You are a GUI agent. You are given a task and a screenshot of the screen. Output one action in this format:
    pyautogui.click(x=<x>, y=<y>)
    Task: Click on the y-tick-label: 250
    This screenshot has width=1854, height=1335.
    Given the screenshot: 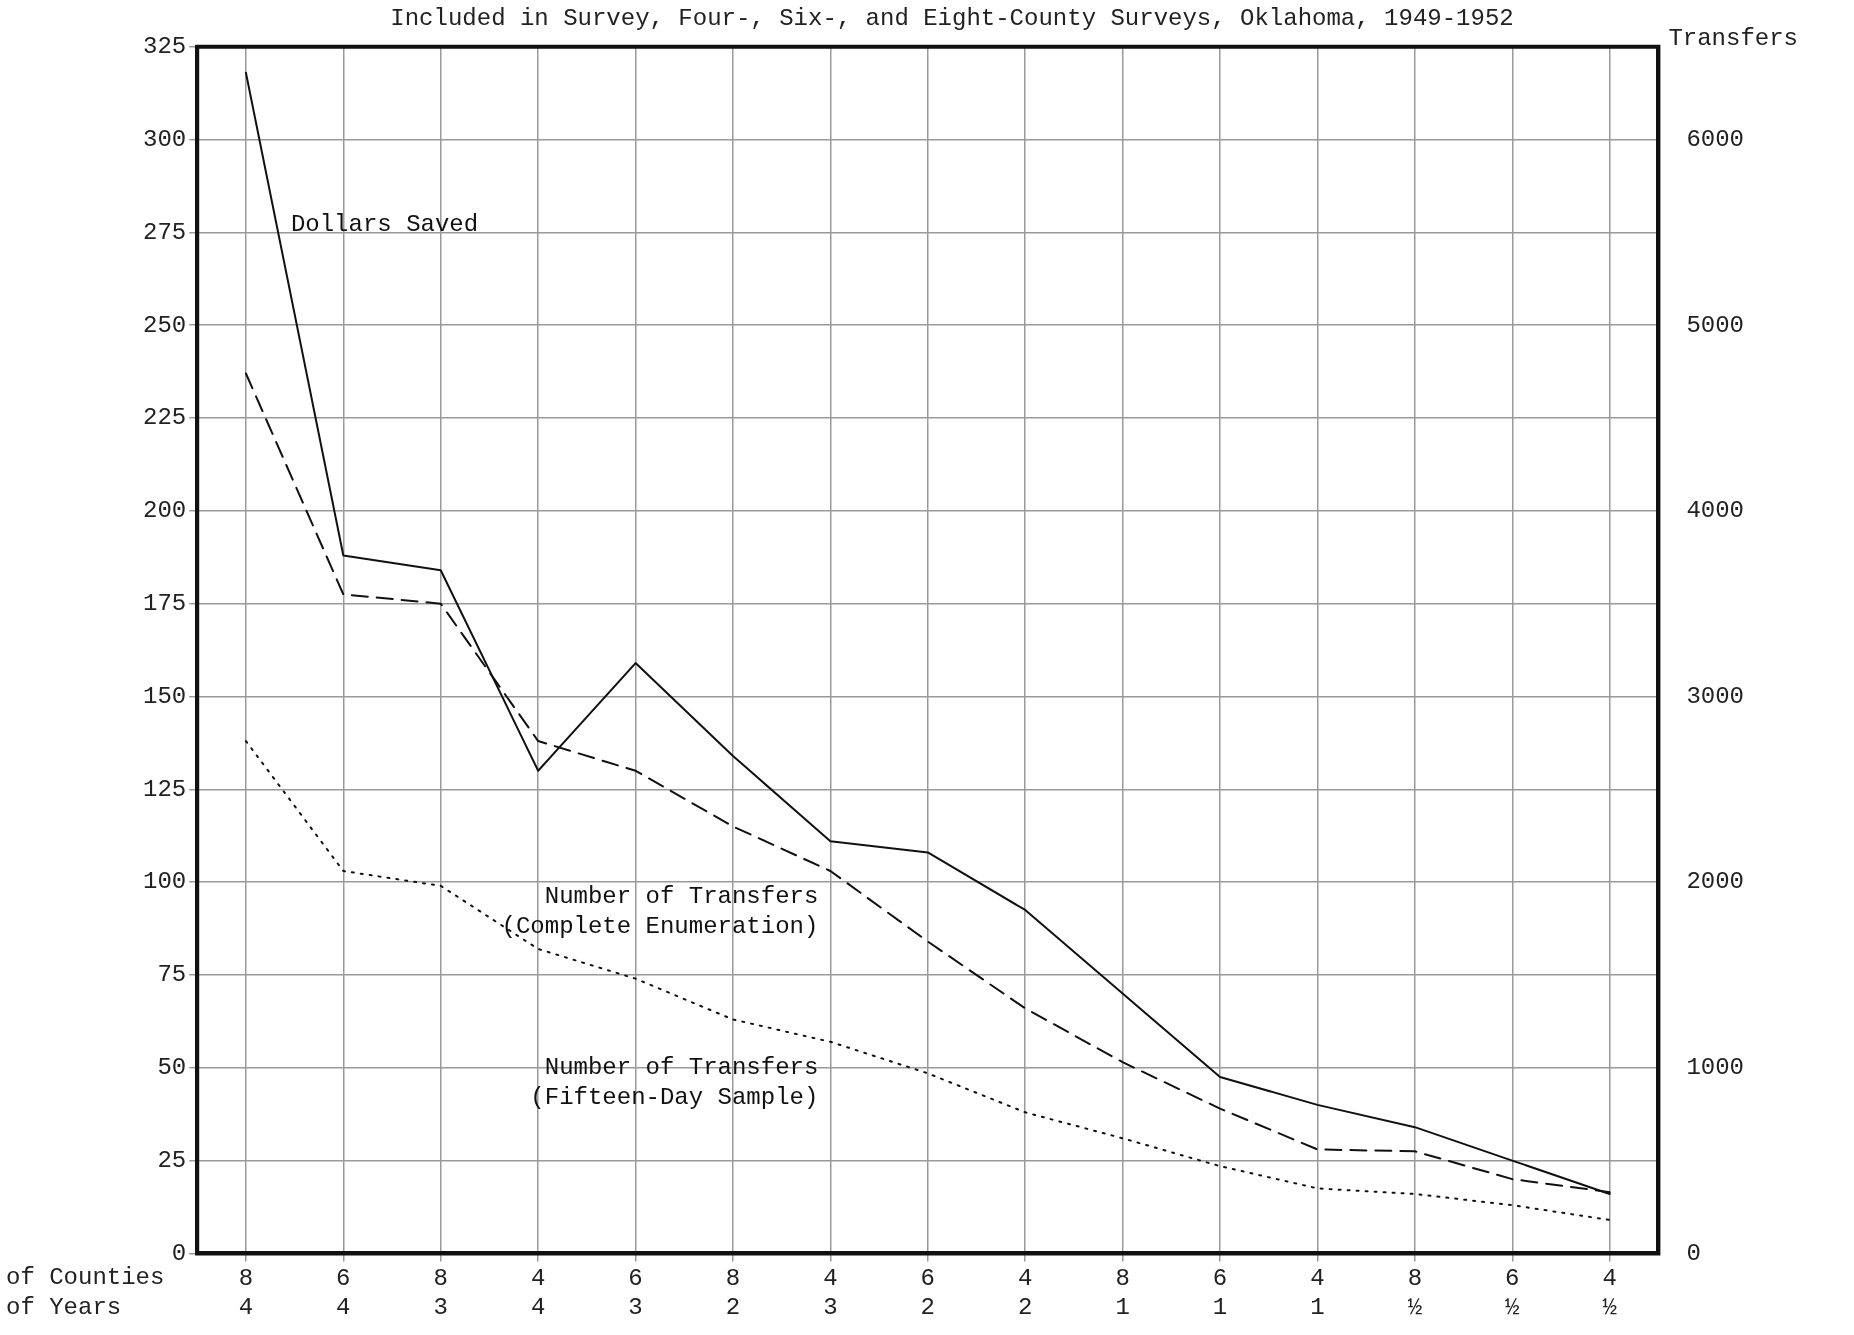 What is the action you would take?
    pyautogui.click(x=164, y=325)
    